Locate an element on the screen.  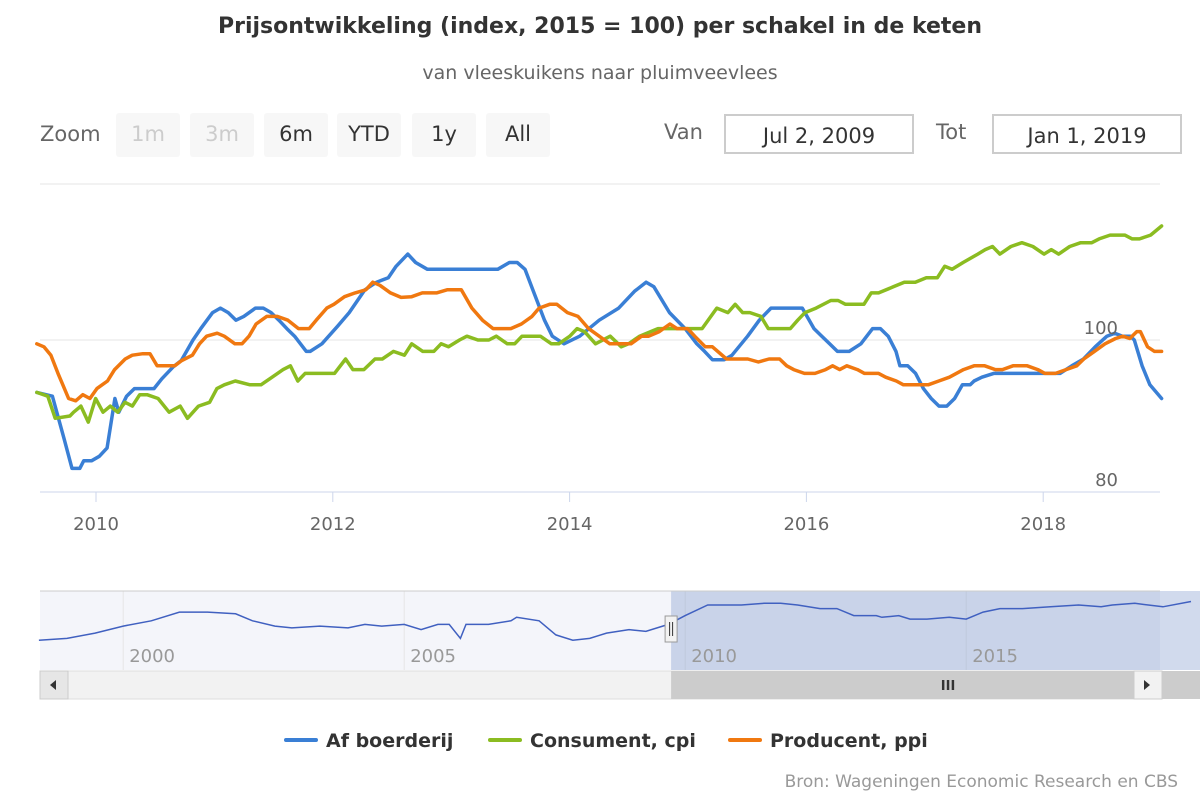
range-from-input: Jul 2, 2009 is located at coordinates (819, 134).